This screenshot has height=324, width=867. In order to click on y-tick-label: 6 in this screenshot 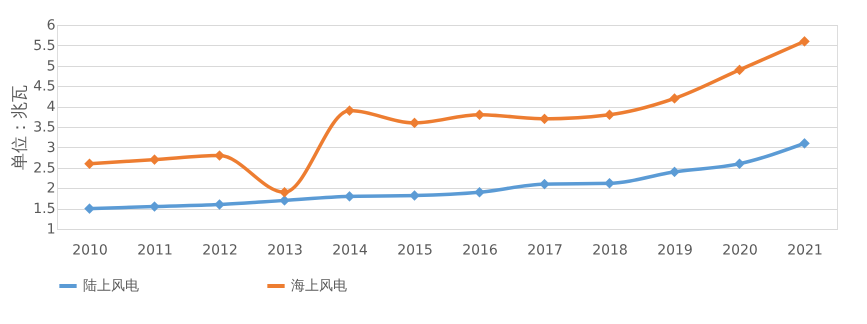, I will do `click(51, 26)`.